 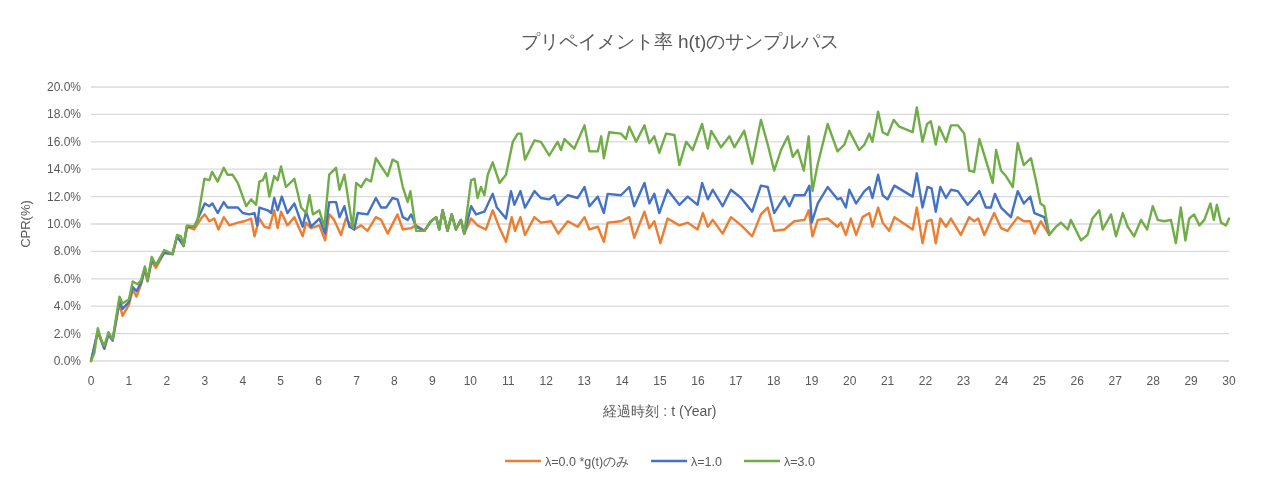 I want to click on x-tick-label: 17, so click(x=736, y=381).